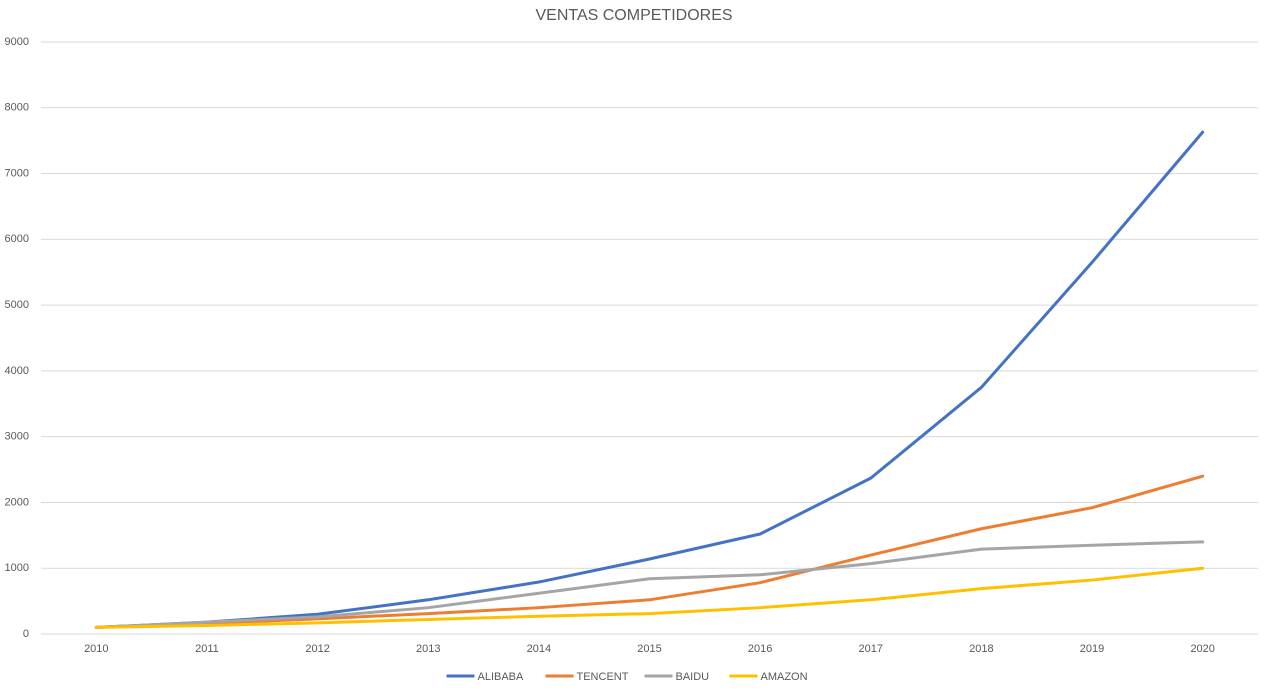 Image resolution: width=1266 pixels, height=694 pixels. What do you see at coordinates (317, 649) in the screenshot?
I see `x-tick-label: 2012` at bounding box center [317, 649].